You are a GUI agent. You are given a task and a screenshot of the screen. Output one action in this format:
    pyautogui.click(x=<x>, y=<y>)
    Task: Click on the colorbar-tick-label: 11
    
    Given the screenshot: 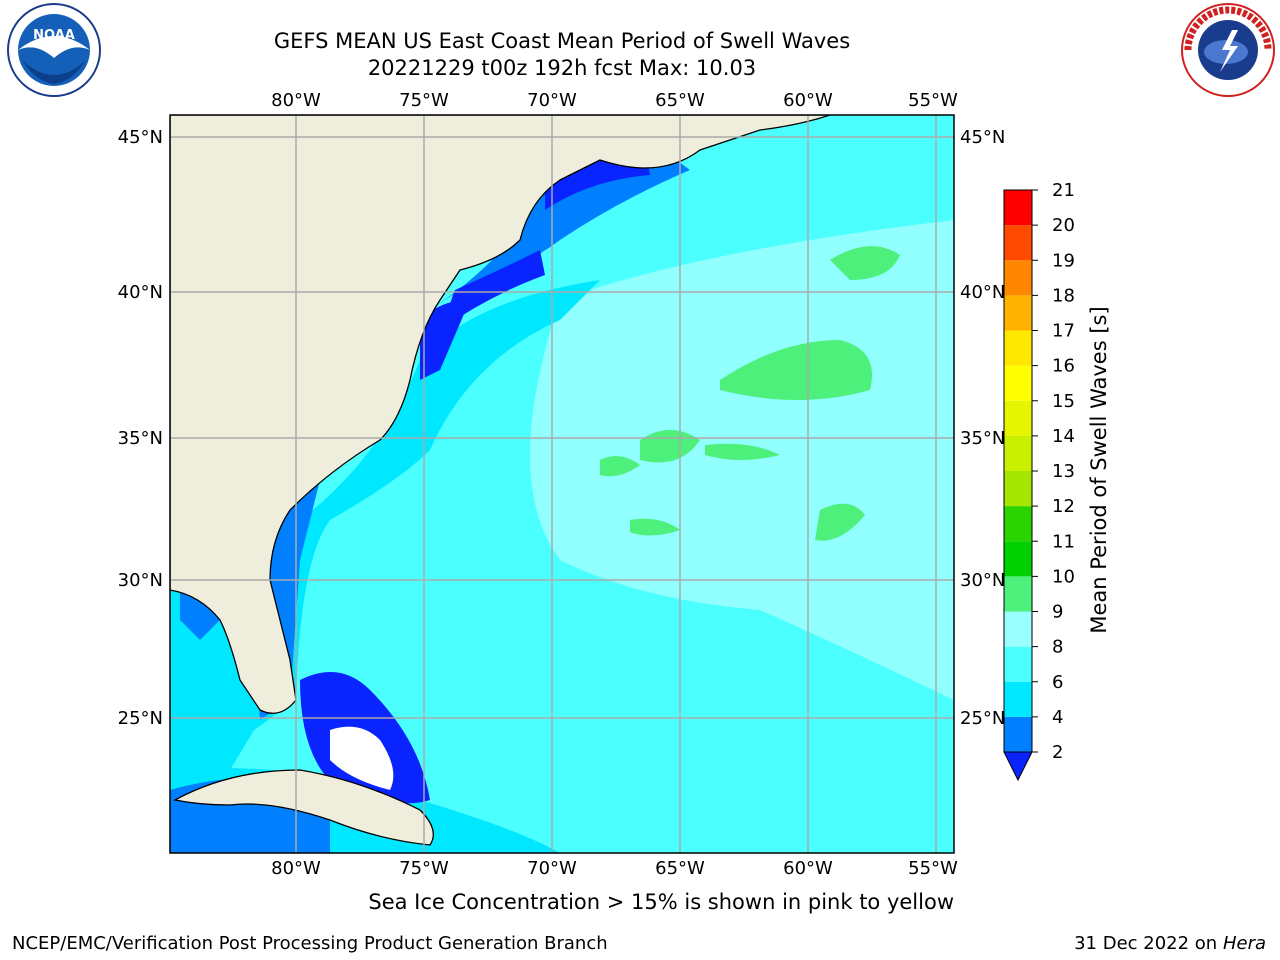 What is the action you would take?
    pyautogui.click(x=1063, y=541)
    